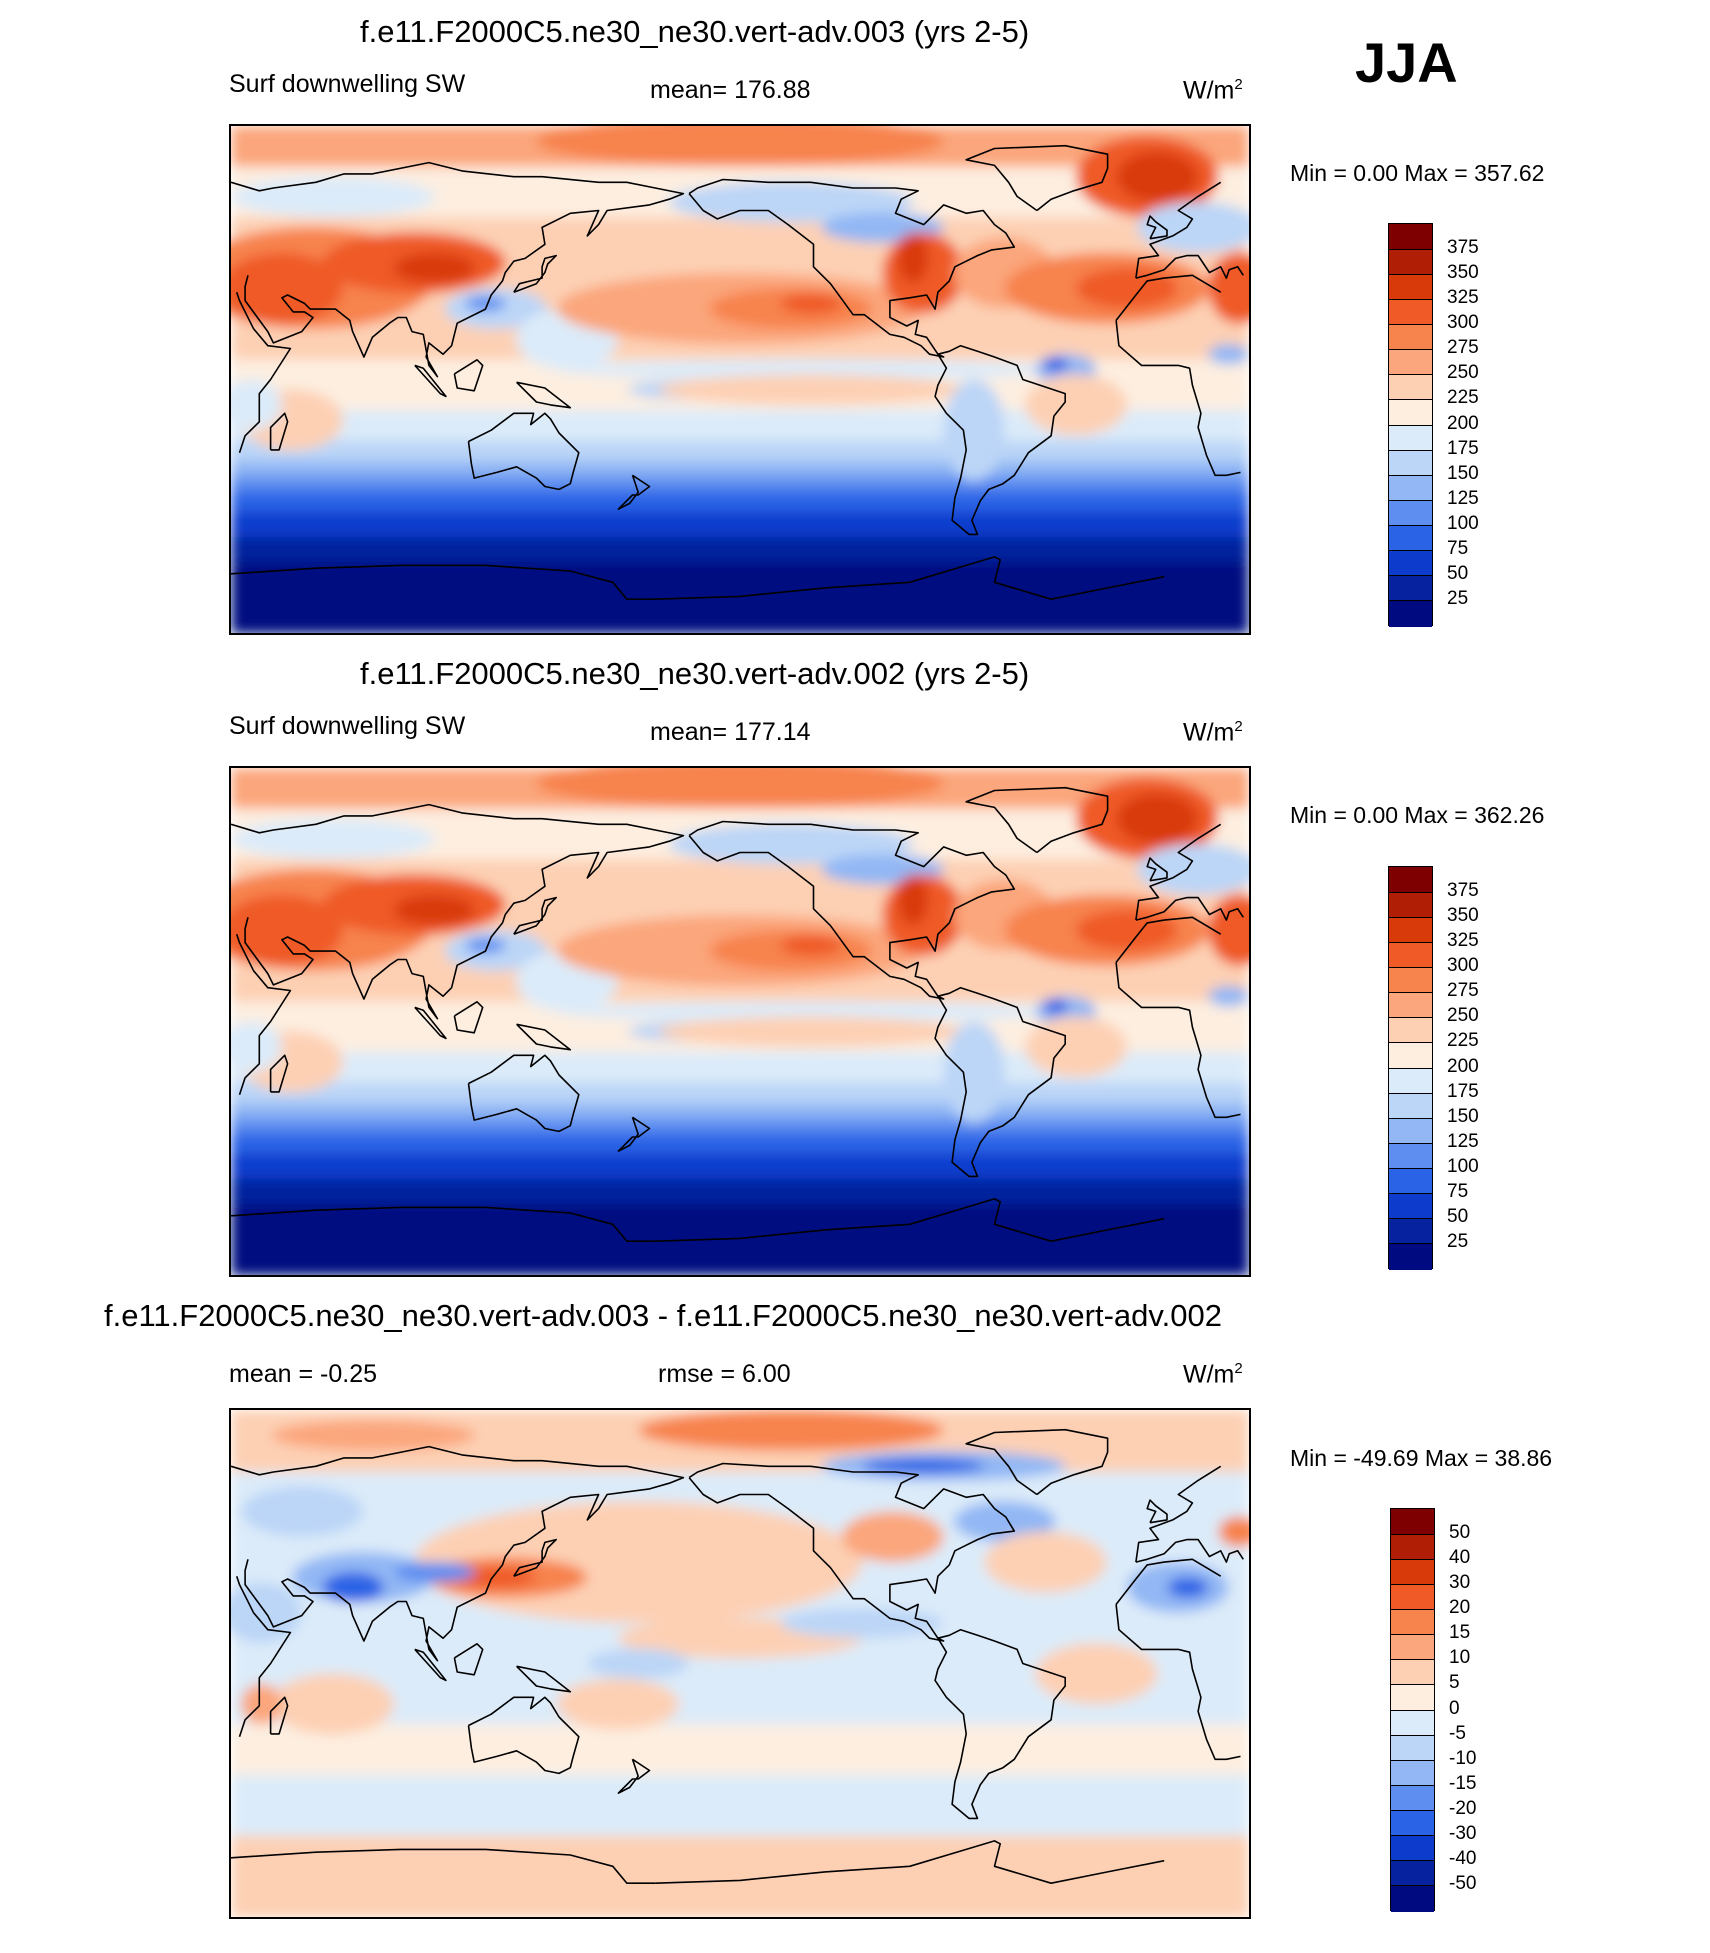 The width and height of the screenshot is (1710, 1953). I want to click on colorbar-tick-label: 75, so click(1458, 548).